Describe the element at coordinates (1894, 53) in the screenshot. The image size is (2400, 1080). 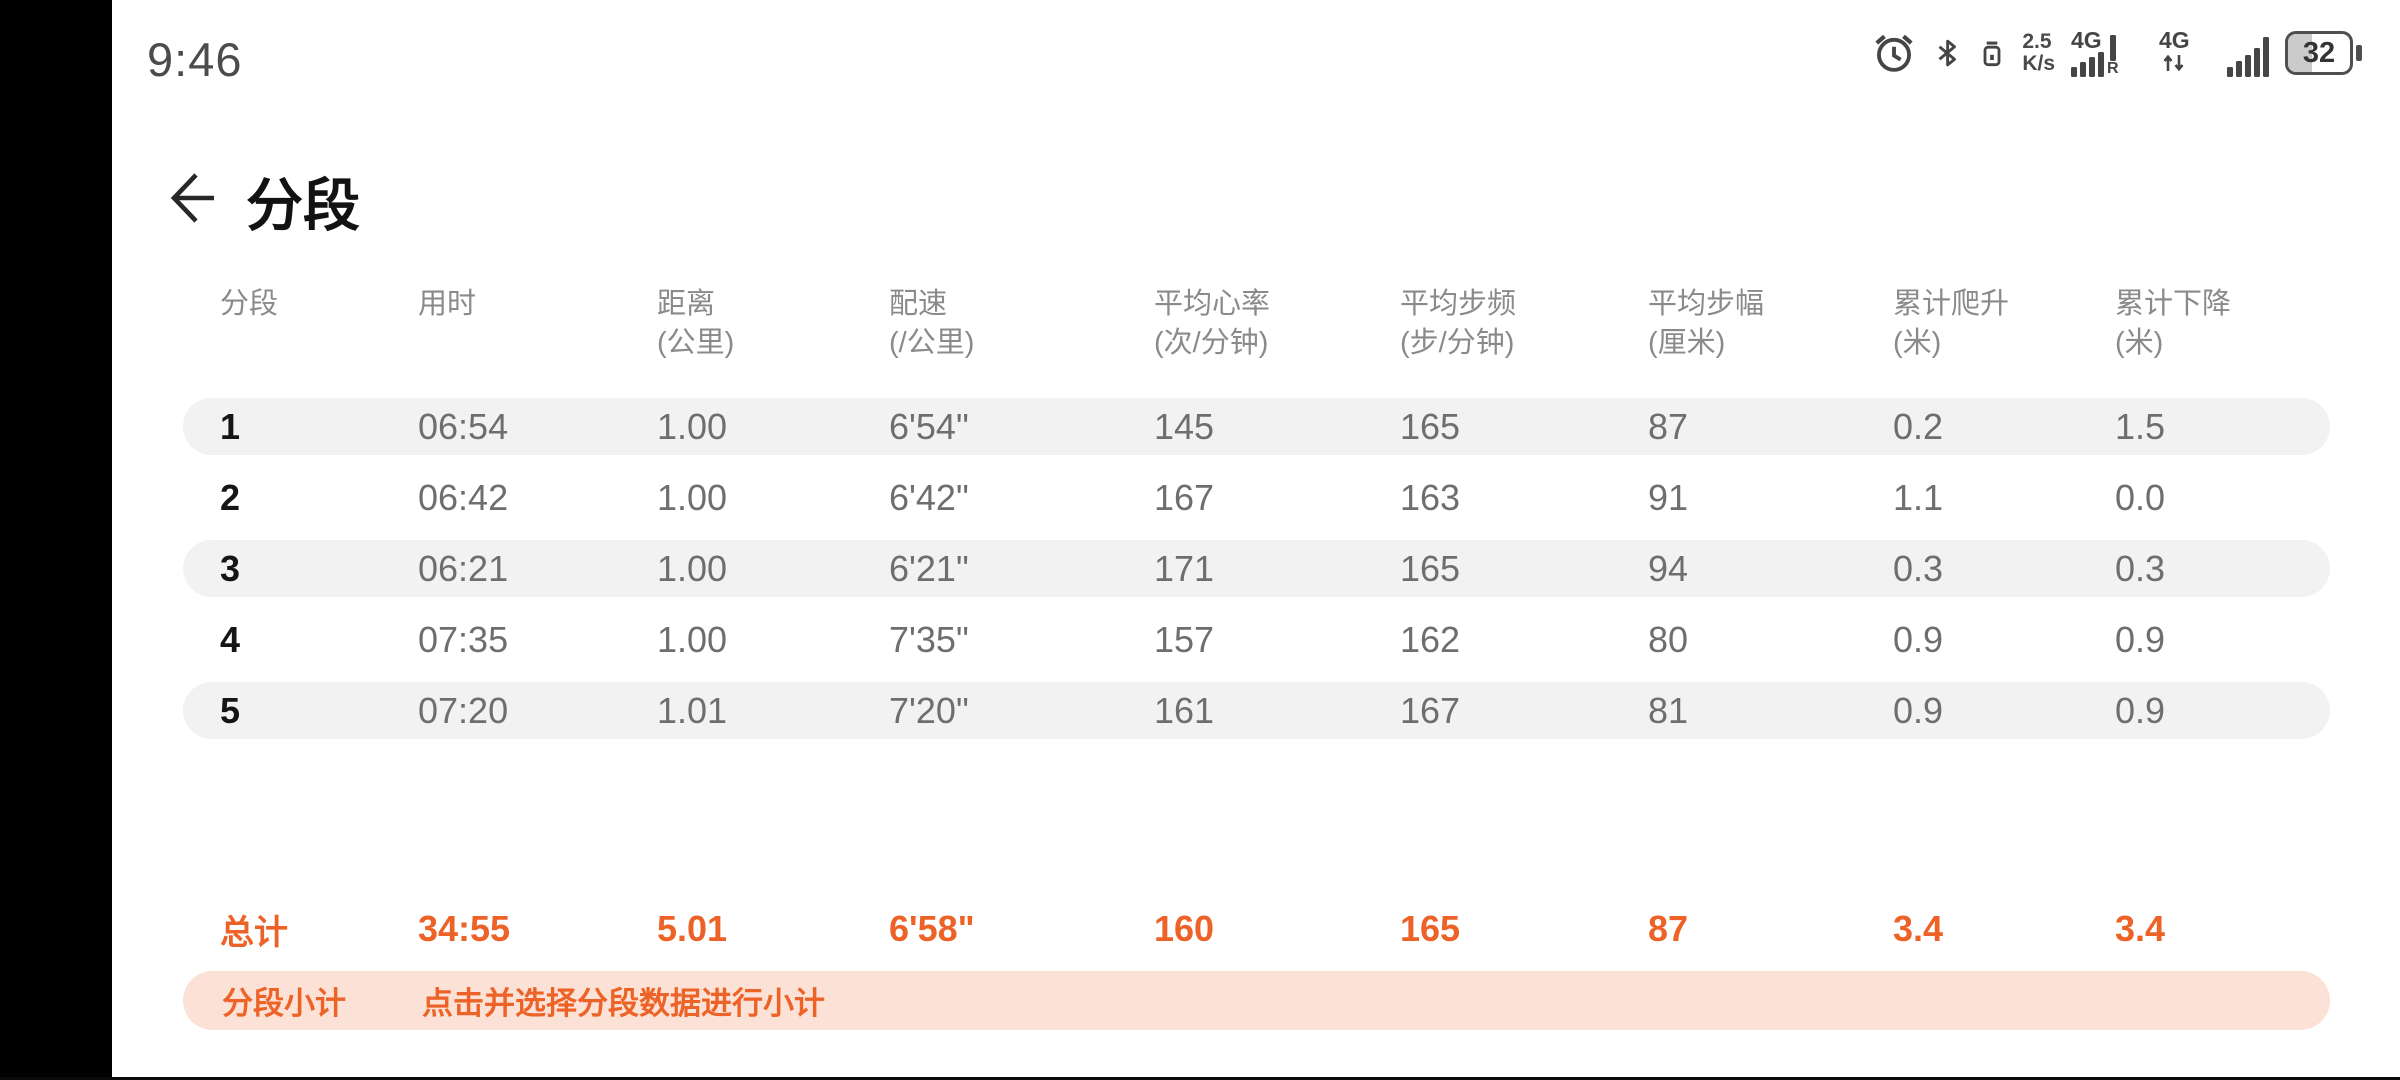
I see `alarm-icon` at that location.